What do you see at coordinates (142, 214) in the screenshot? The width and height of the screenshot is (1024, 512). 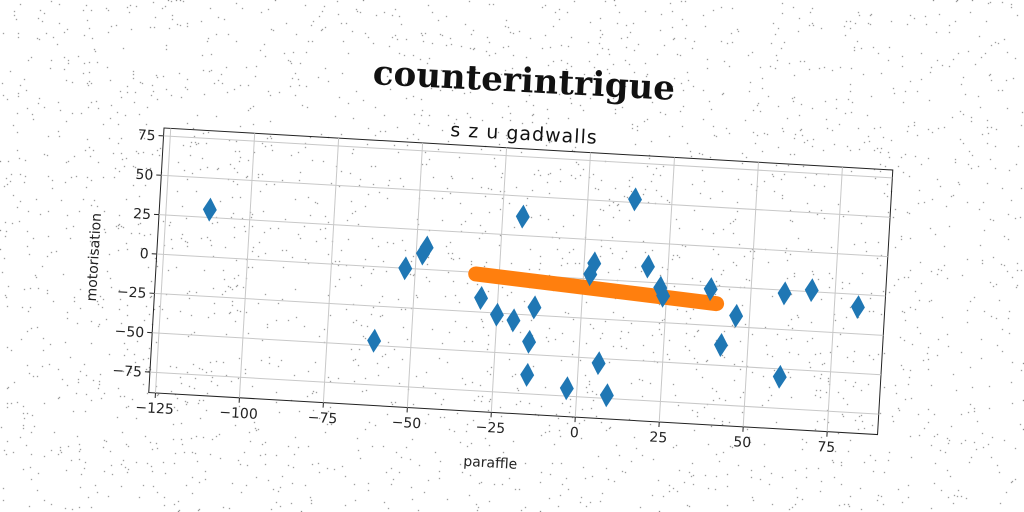 I see `y-tick-label: 25` at bounding box center [142, 214].